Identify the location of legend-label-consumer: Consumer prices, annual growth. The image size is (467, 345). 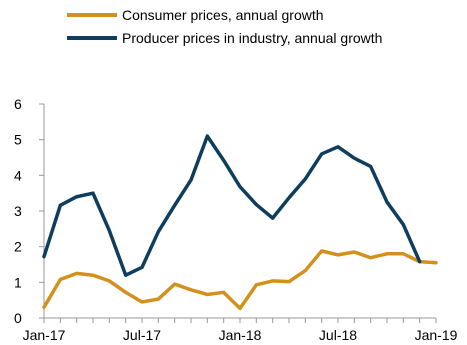
(223, 15).